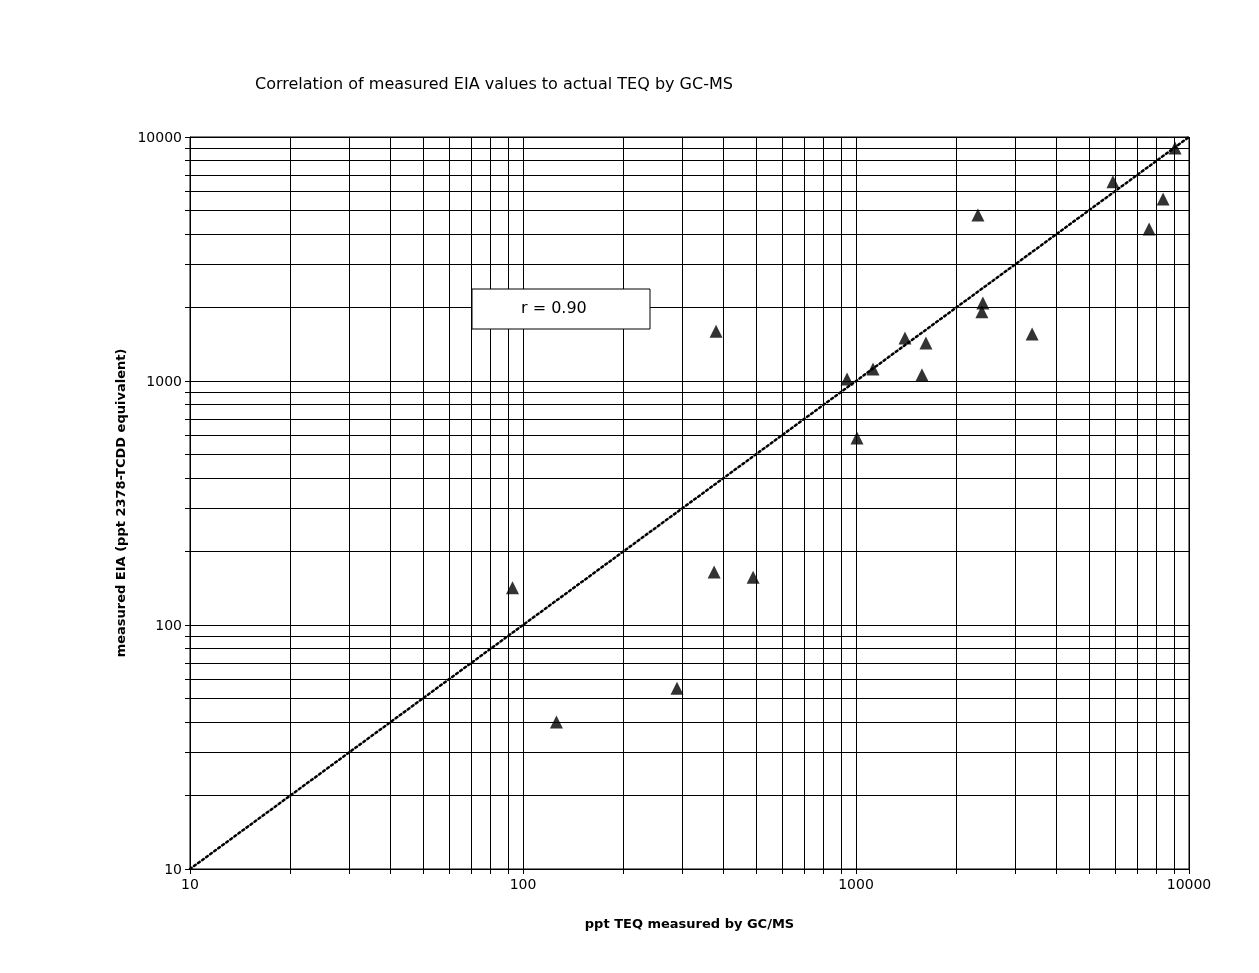 This screenshot has height=973, width=1259. What do you see at coordinates (554, 307) in the screenshot?
I see `annotation: r = 0.90` at bounding box center [554, 307].